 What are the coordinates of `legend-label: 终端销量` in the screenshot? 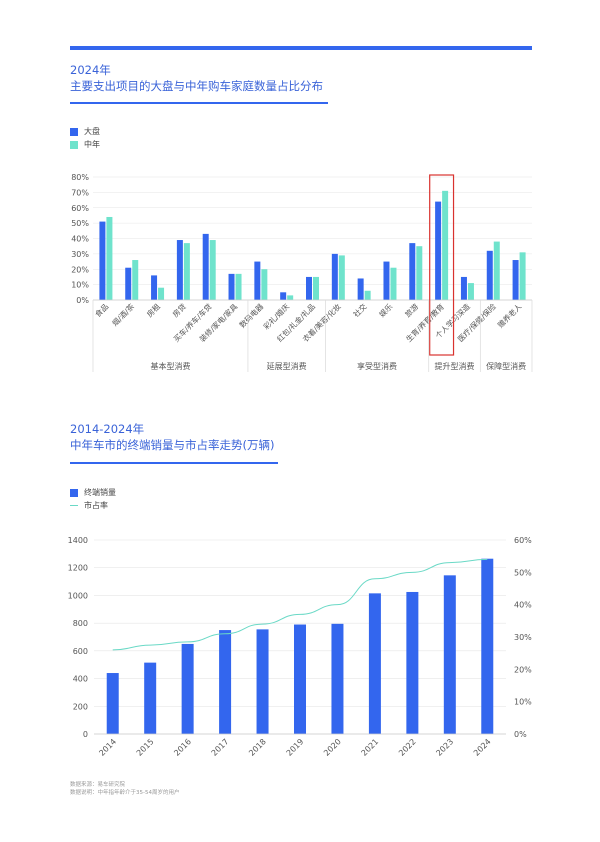 It's located at (100, 492).